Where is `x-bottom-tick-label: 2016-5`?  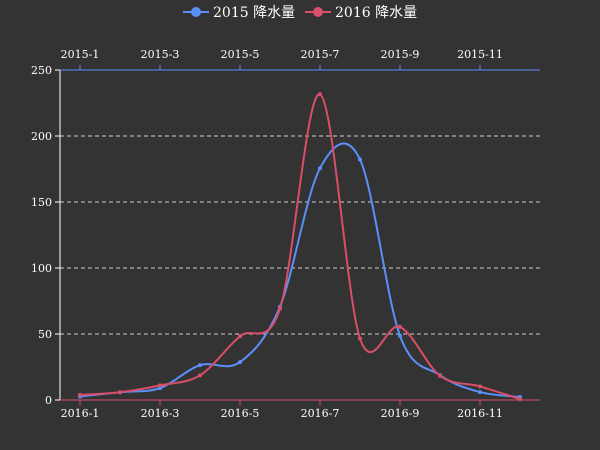
x-bottom-tick-label: 2016-5 is located at coordinates (240, 413).